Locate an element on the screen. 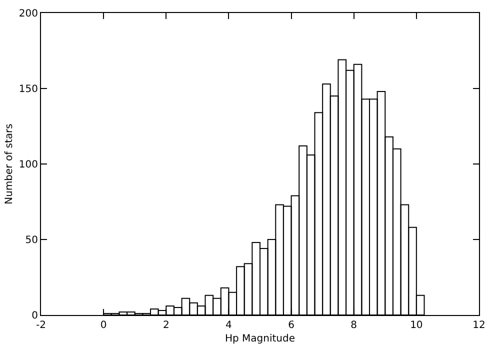  x-tick-label: 8 is located at coordinates (354, 325).